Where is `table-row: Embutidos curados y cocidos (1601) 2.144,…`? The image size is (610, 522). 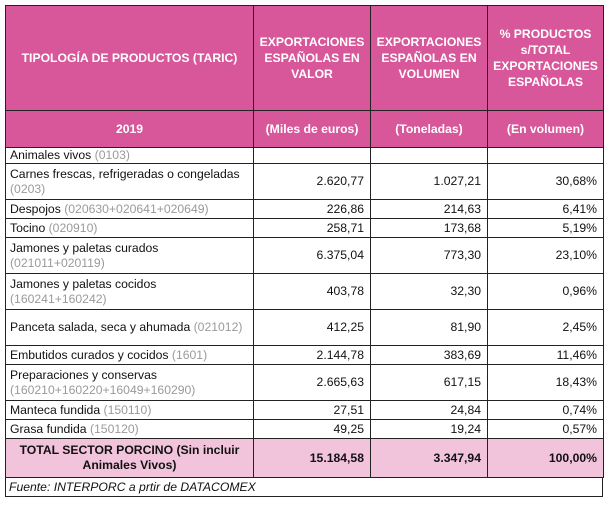 table-row: Embutidos curados y cocidos (1601) 2.144,… is located at coordinates (304, 355).